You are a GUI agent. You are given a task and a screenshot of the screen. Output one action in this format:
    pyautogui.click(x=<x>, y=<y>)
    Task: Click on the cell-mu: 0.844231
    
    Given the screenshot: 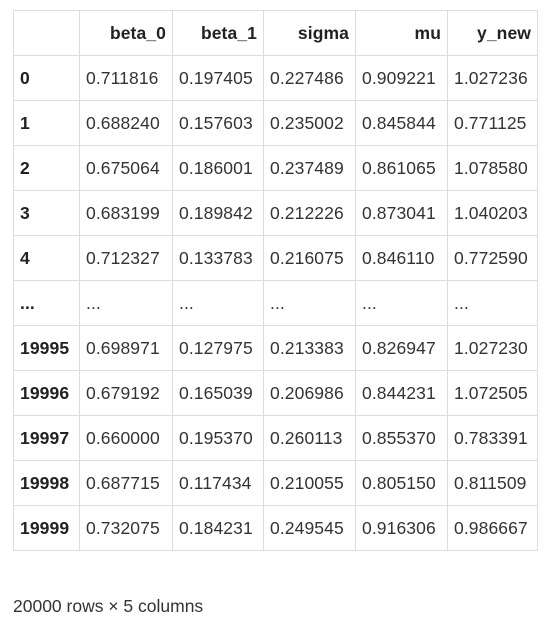 What is the action you would take?
    pyautogui.click(x=401, y=393)
    